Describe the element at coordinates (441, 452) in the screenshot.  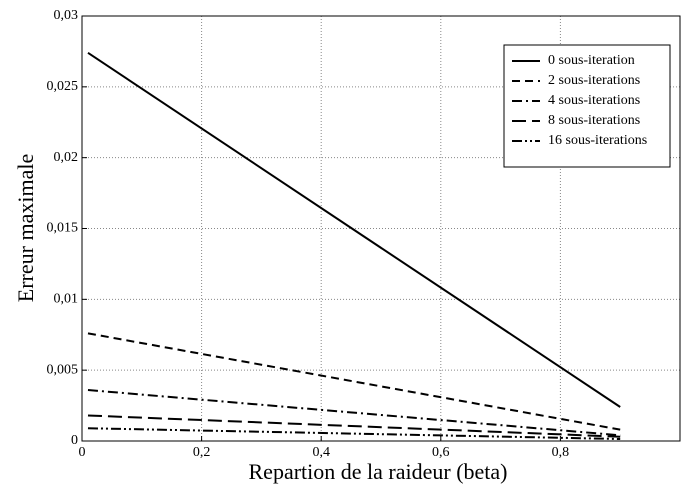
I see `x-tick-label: 0,6` at that location.